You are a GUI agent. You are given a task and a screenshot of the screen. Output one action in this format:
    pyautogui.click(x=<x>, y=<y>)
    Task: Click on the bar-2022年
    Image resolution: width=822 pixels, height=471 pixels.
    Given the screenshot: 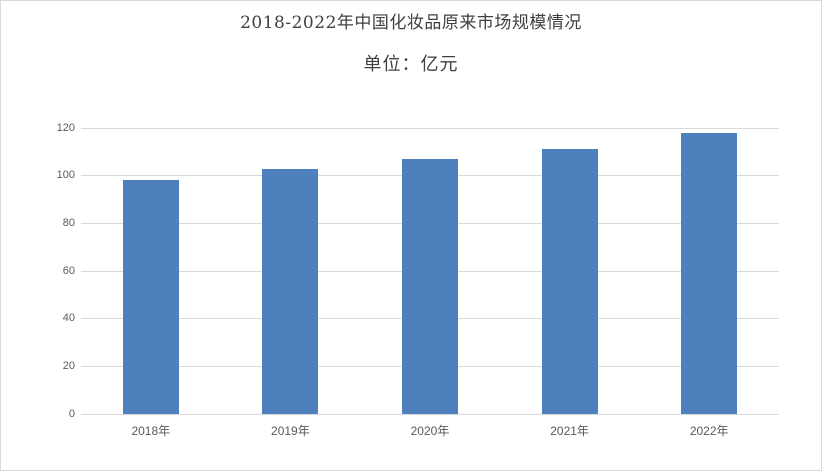 What is the action you would take?
    pyautogui.click(x=709, y=273)
    